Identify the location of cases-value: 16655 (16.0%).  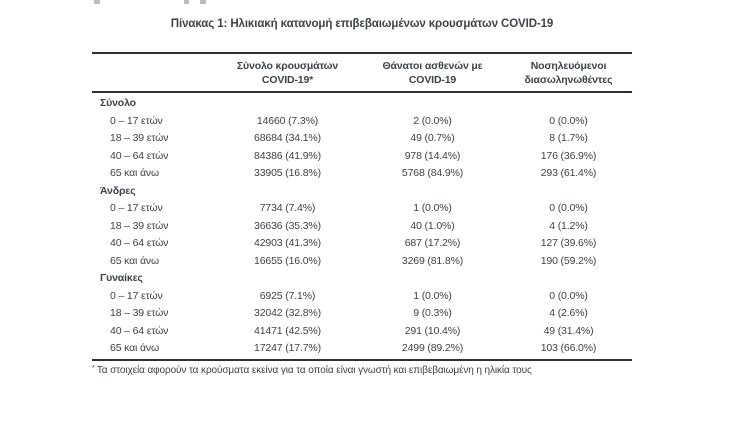
(287, 260).